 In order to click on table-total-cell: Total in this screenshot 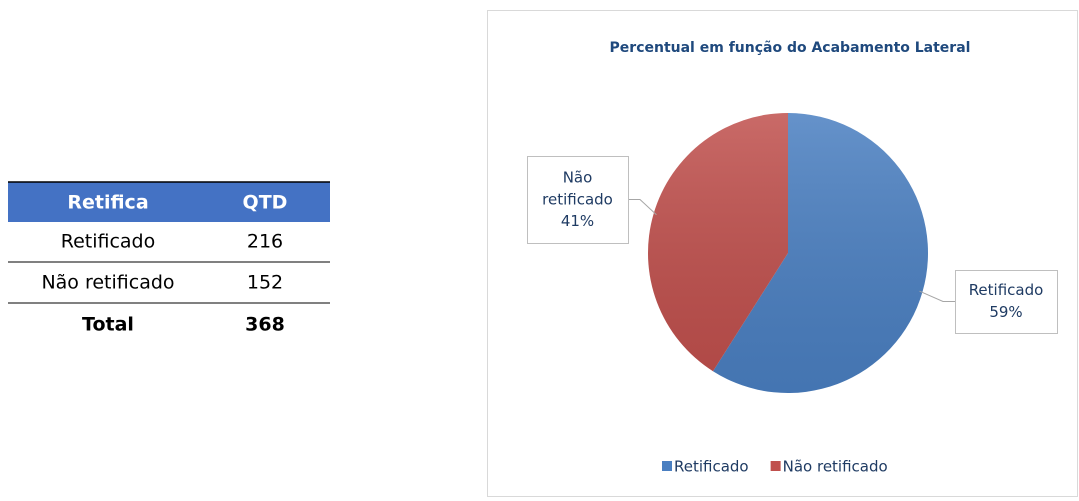, I will do `click(108, 325)`.